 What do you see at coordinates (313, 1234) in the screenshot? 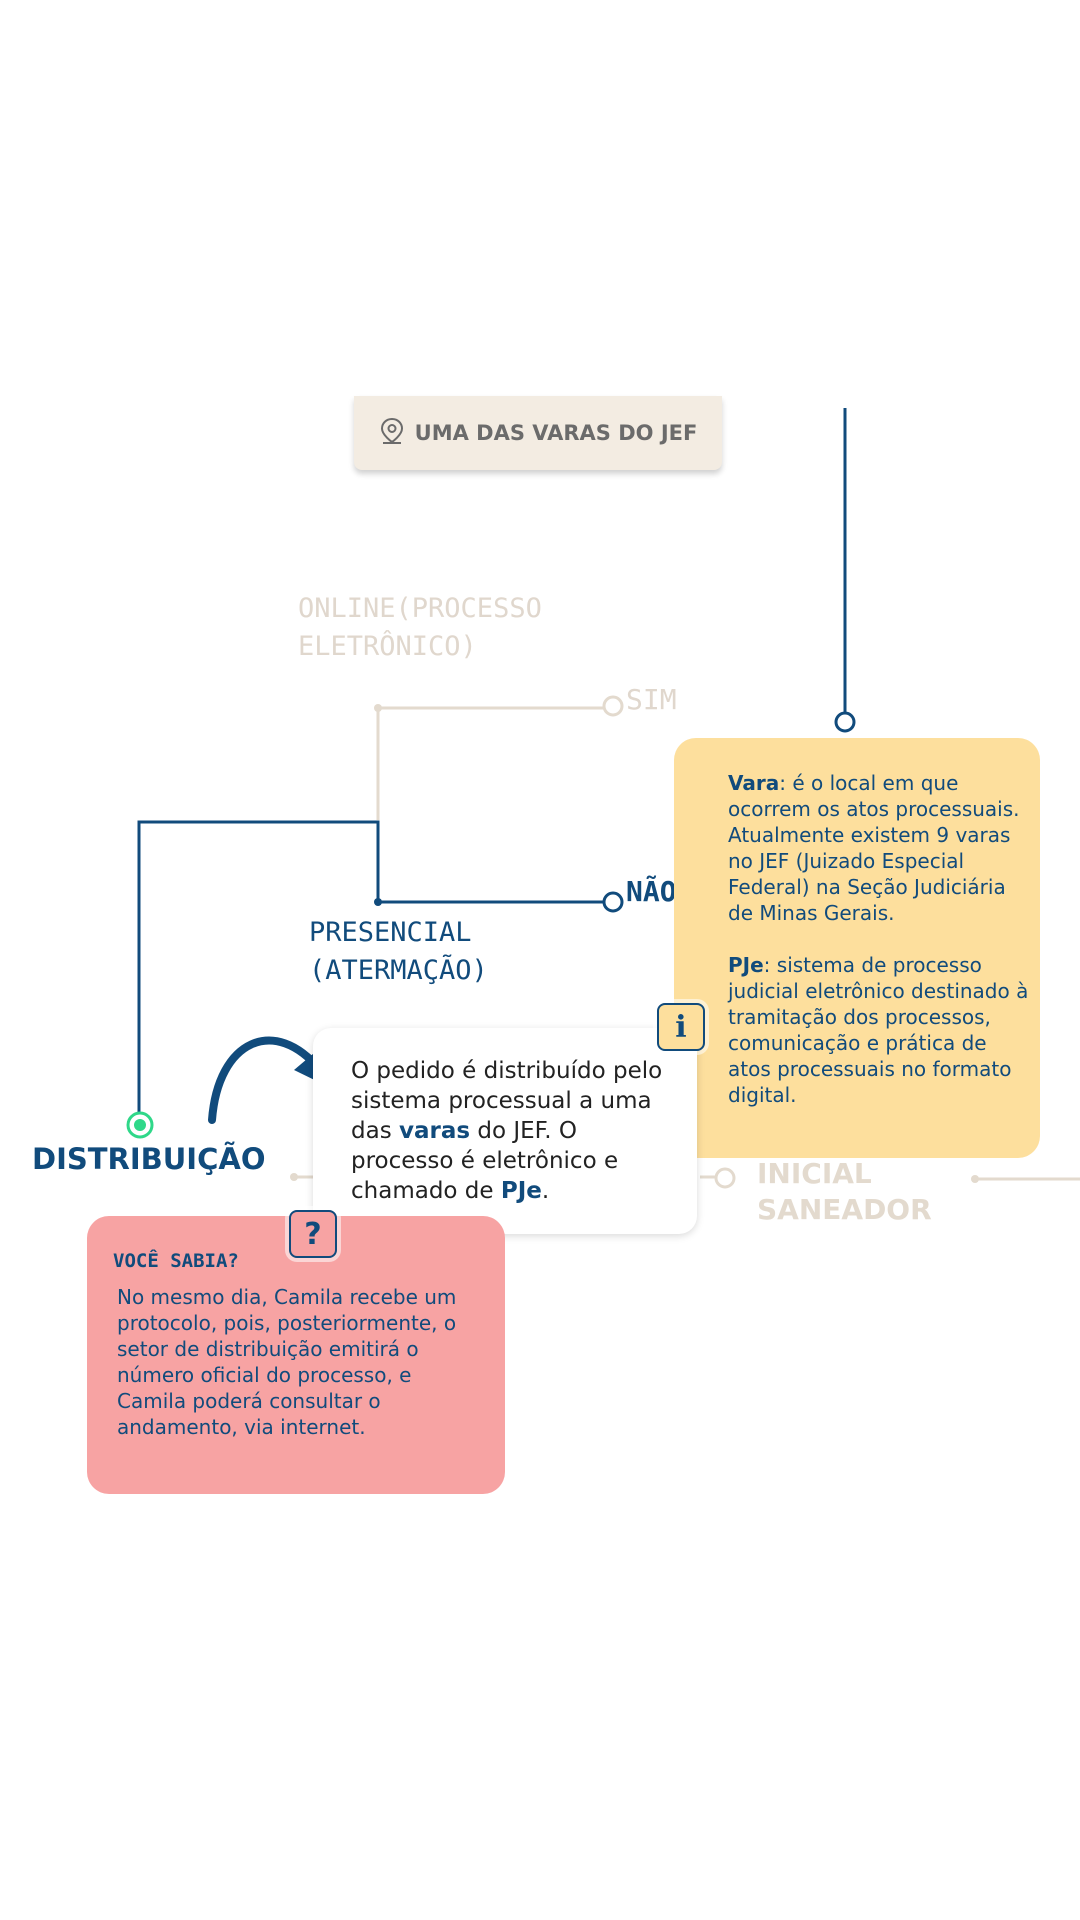
I see `question-icon: ?` at bounding box center [313, 1234].